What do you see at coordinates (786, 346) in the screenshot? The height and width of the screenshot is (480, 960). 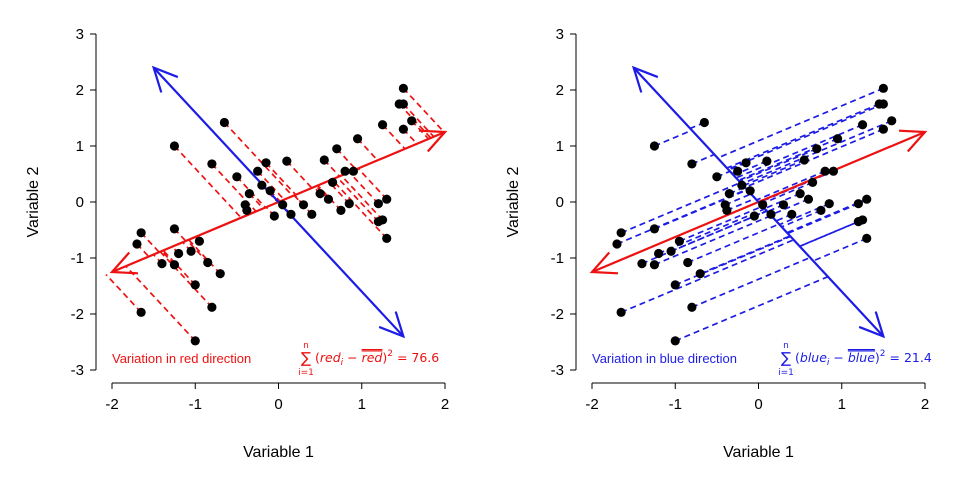 I see `sum-upper-limit: n` at bounding box center [786, 346].